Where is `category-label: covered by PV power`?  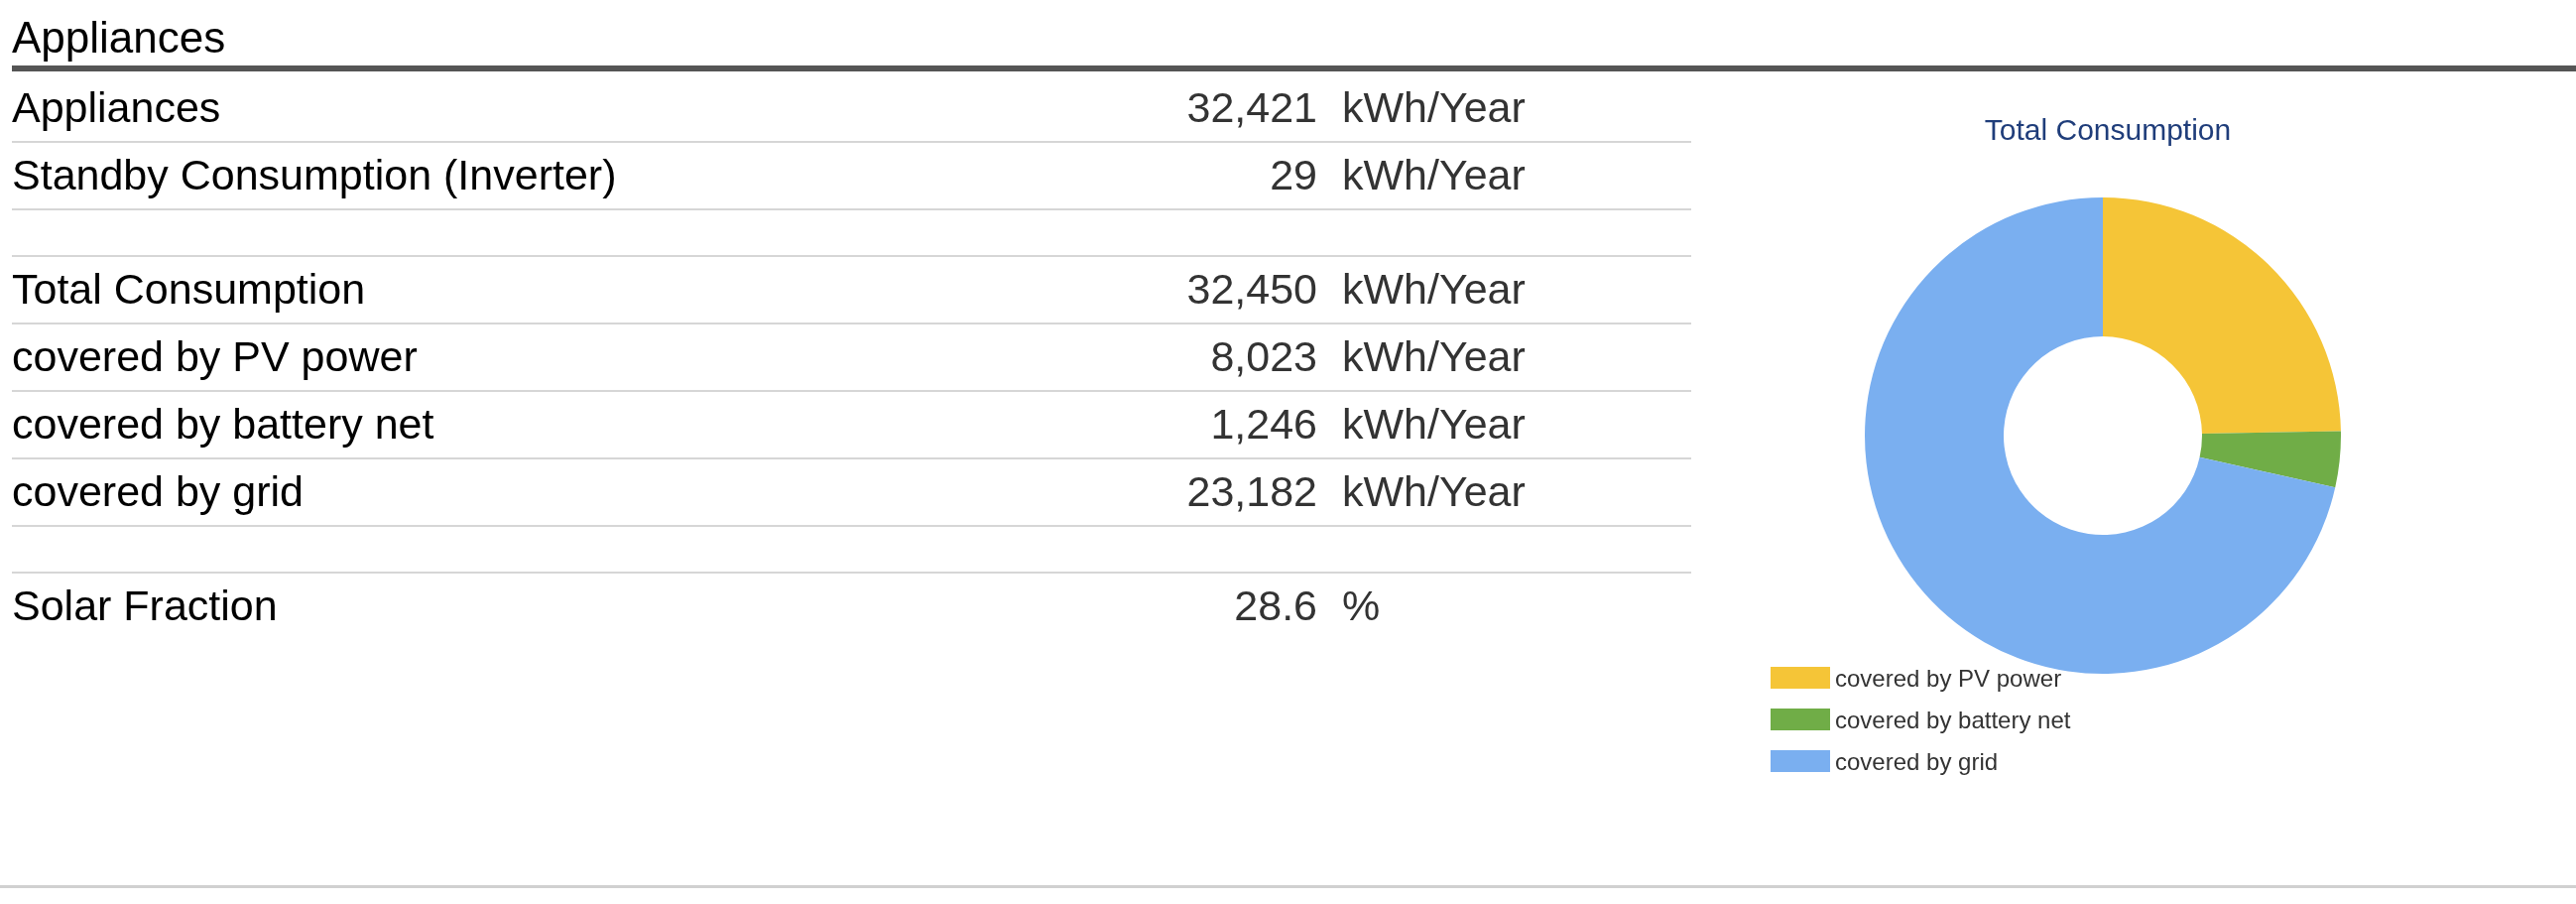 category-label: covered by PV power is located at coordinates (215, 356).